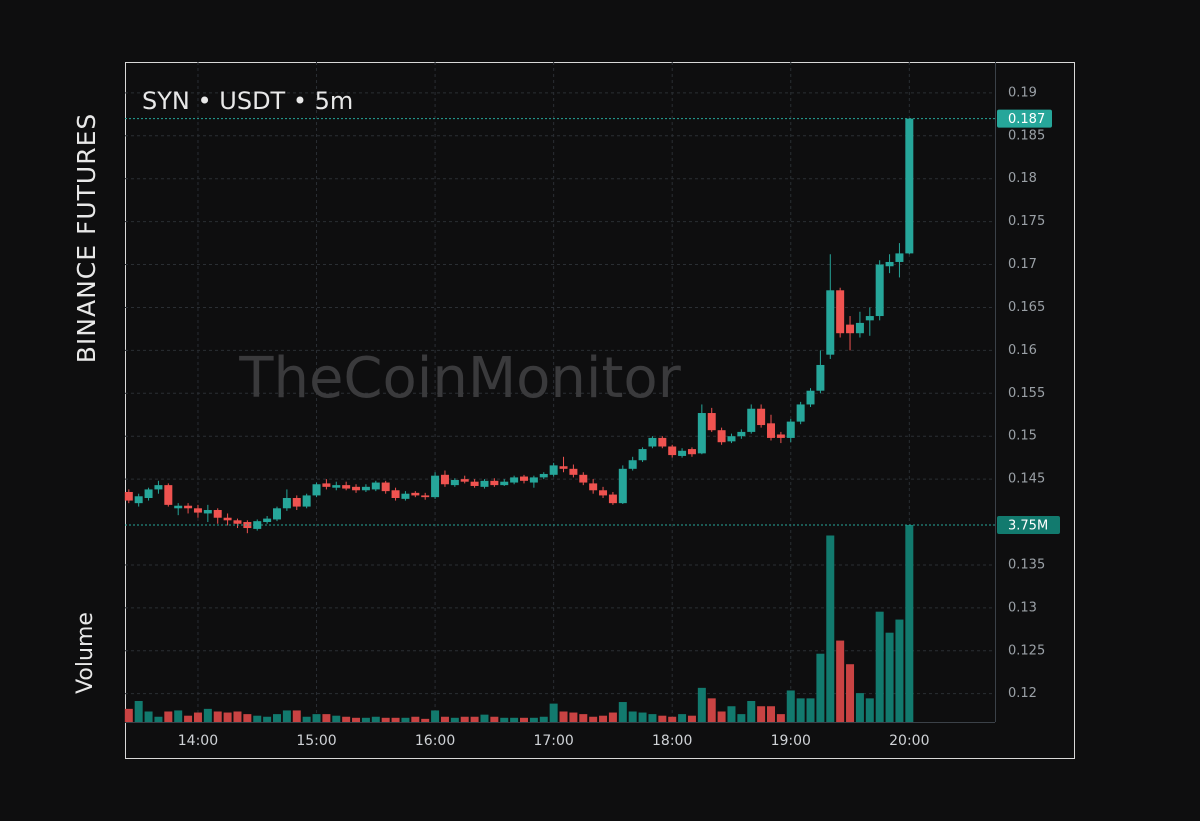 The image size is (1200, 821). What do you see at coordinates (1026, 119) in the screenshot?
I see `last-price-label: 0.187` at bounding box center [1026, 119].